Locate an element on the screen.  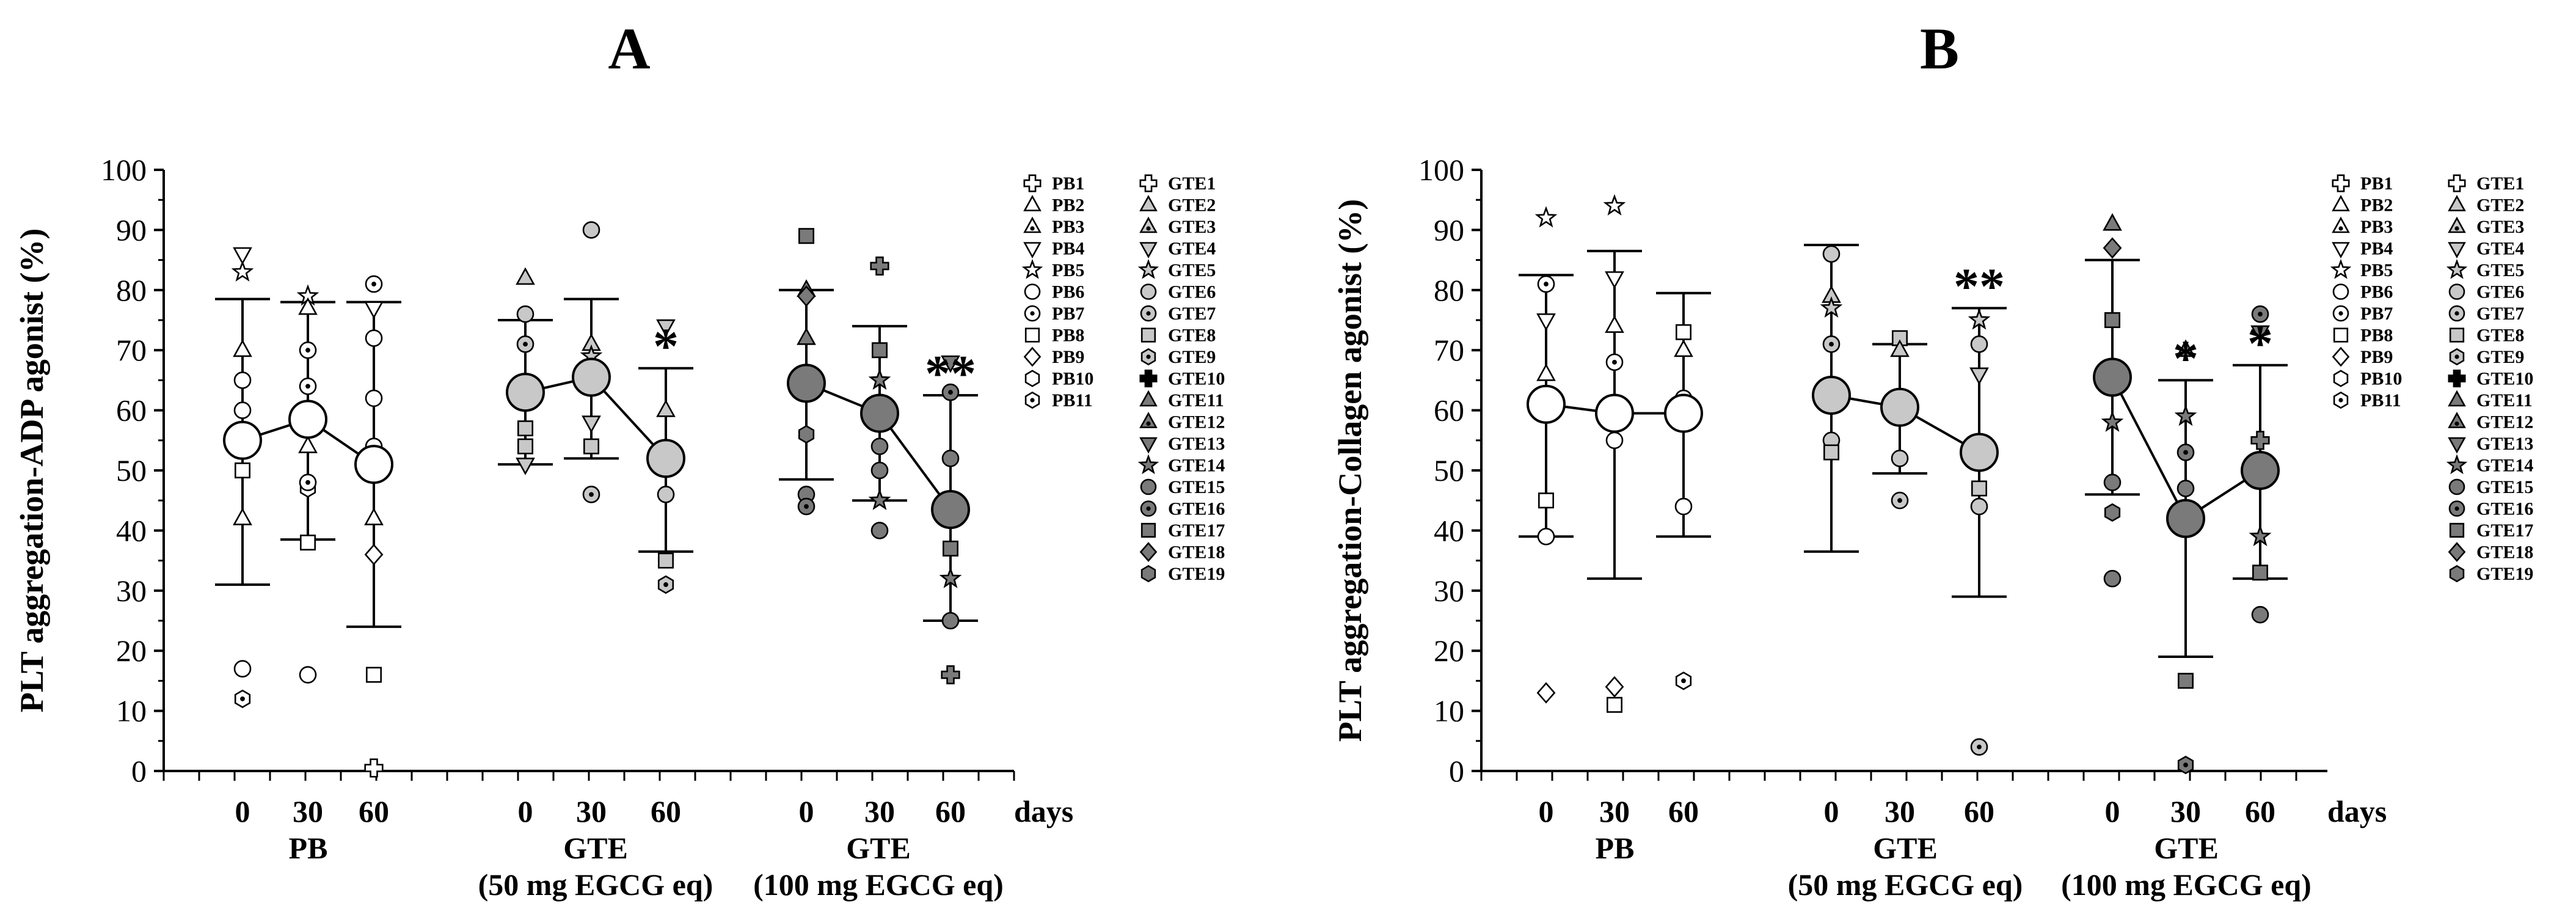
legend-label: GTE9 is located at coordinates (1192, 357).